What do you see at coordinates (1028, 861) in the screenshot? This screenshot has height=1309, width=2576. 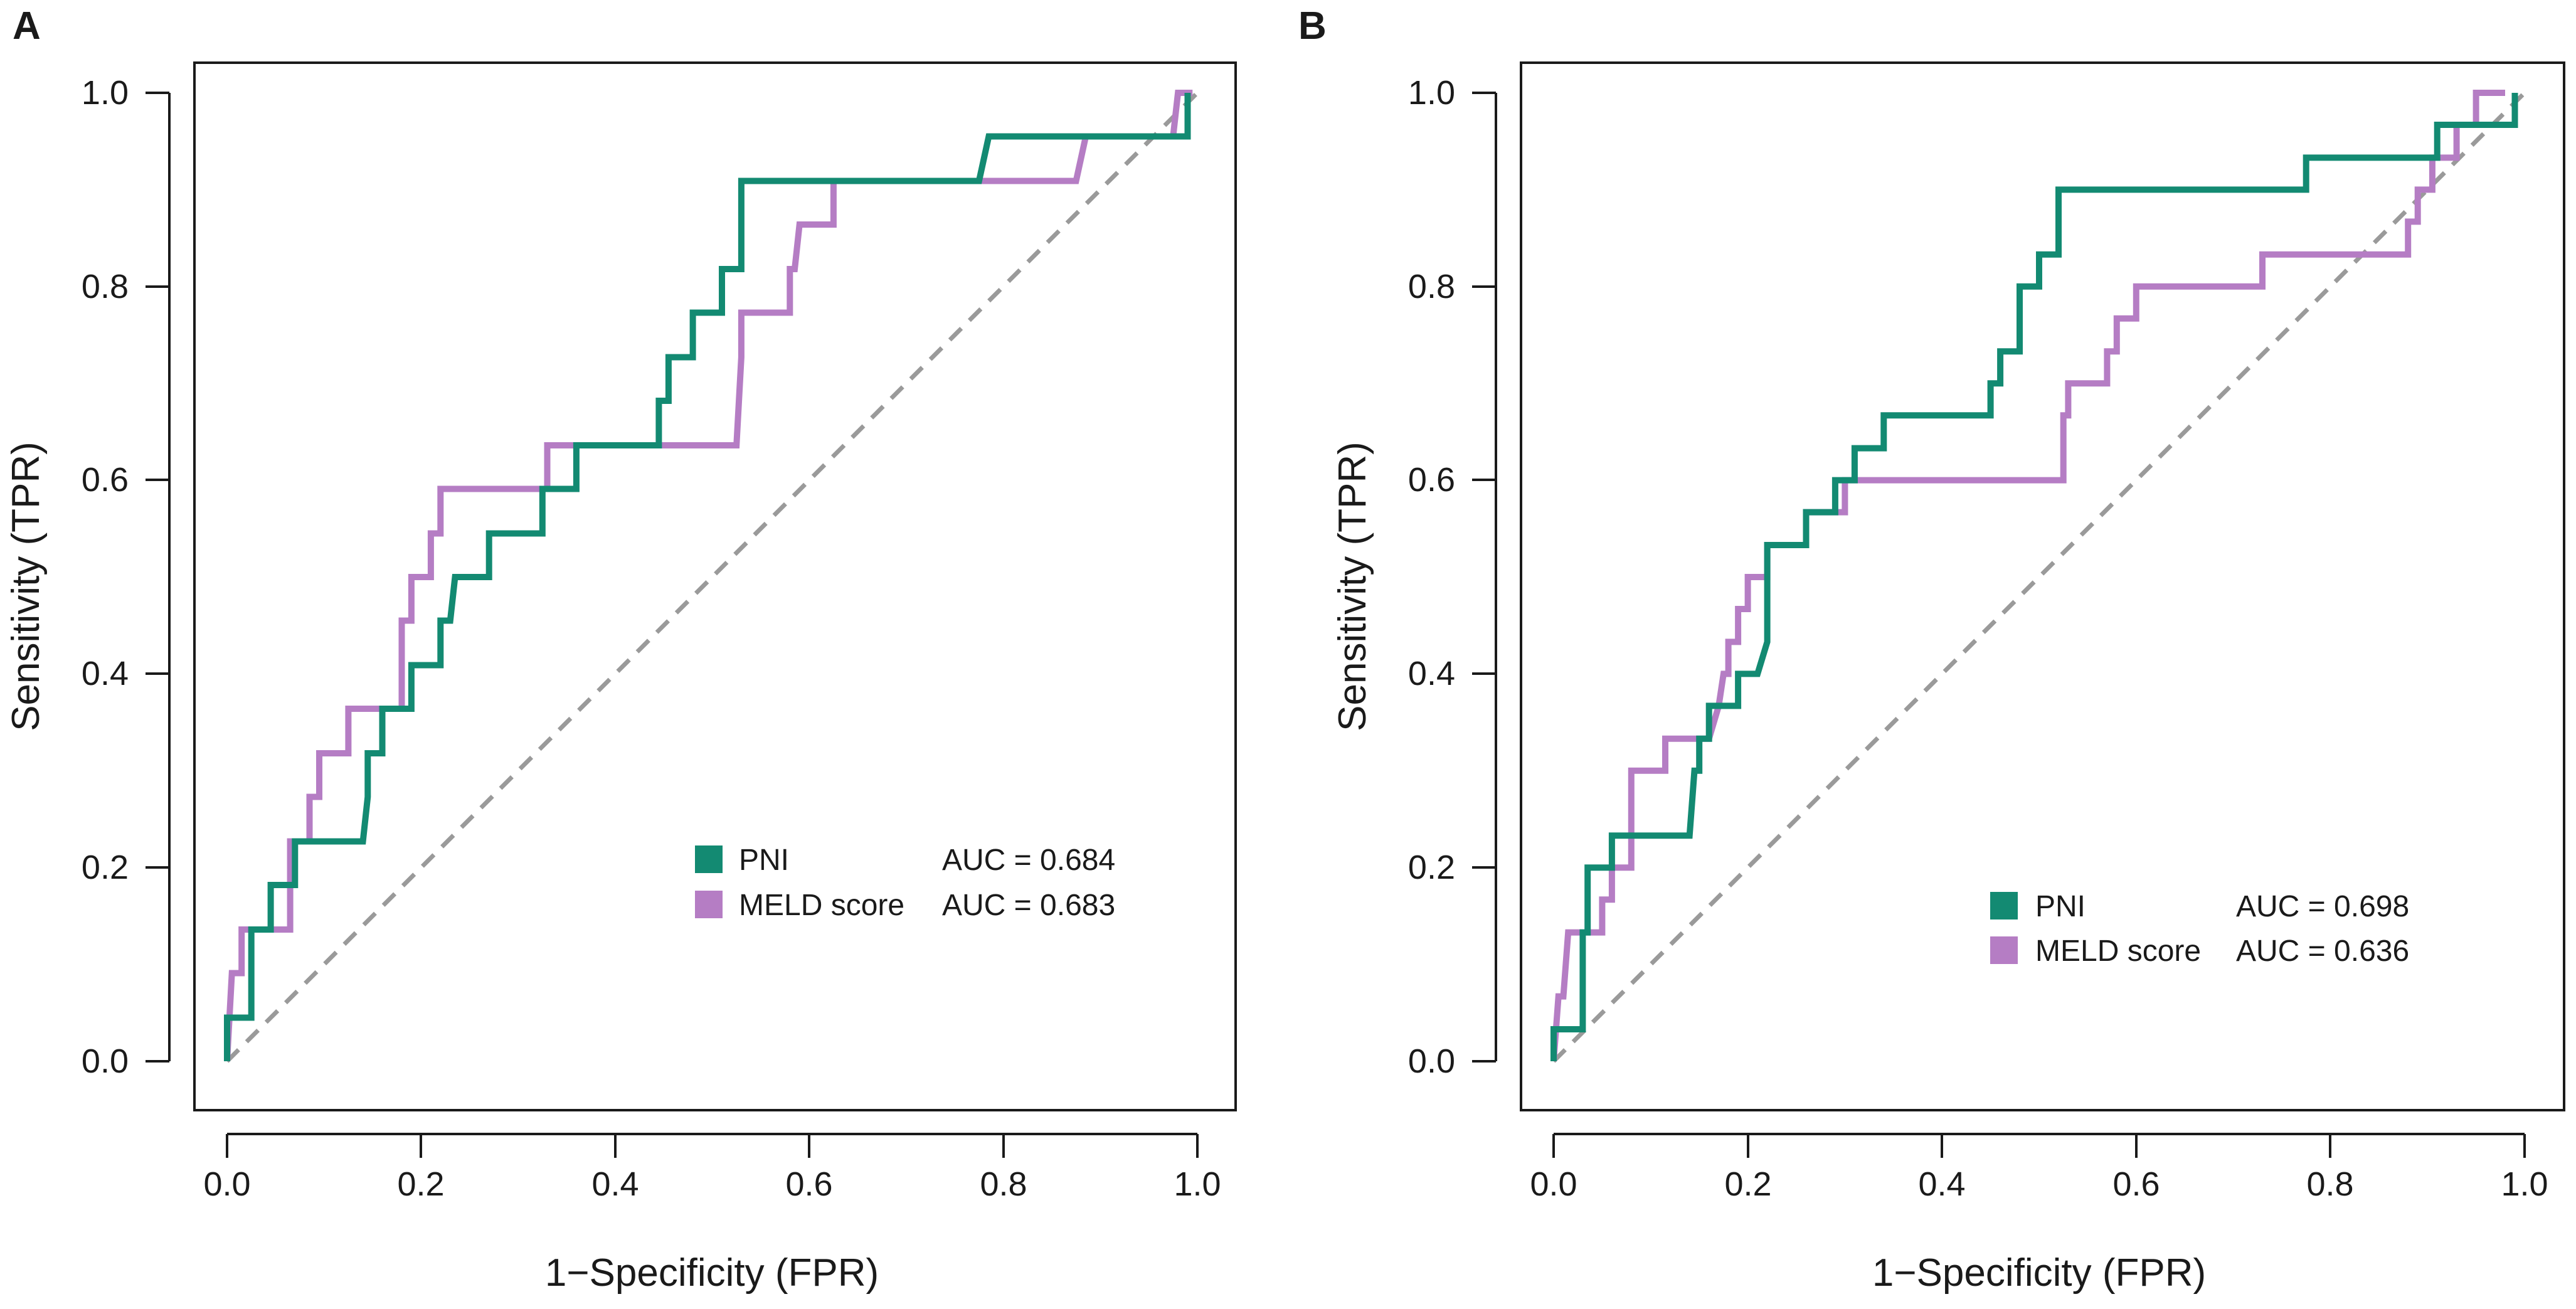 I see `legend-auc-pni: AUC = 0.684` at bounding box center [1028, 861].